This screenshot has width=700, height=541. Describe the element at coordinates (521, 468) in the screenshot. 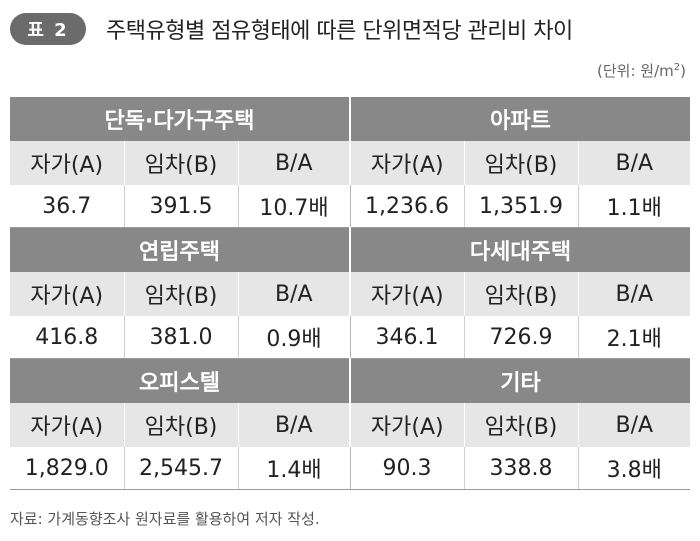

I see `rent-value: 338.8` at that location.